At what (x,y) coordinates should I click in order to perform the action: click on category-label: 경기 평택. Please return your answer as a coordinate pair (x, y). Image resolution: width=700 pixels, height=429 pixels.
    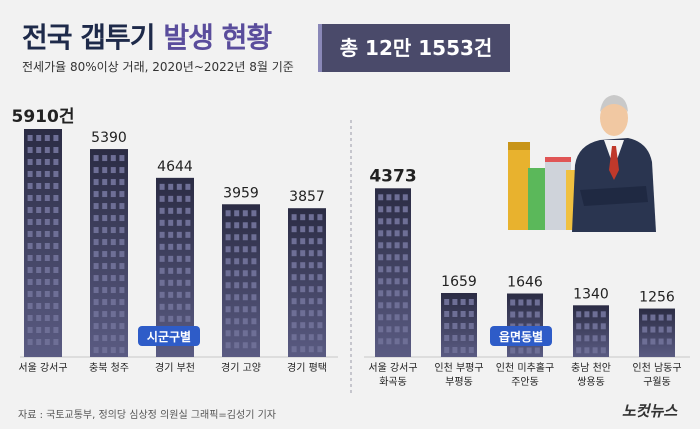
    Looking at the image, I should click on (307, 367).